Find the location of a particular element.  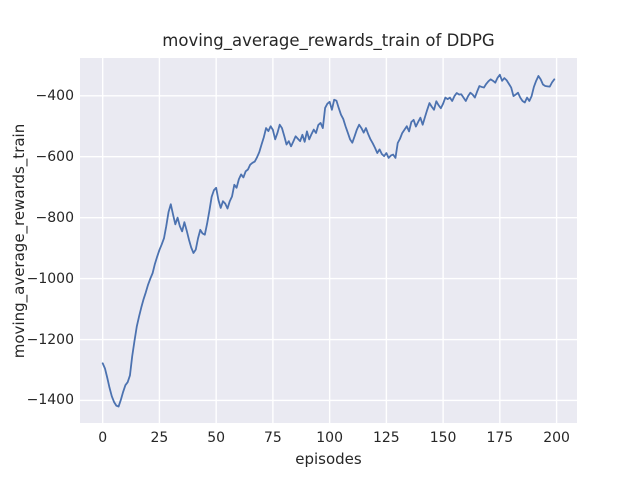

y-tick-label: −1200 is located at coordinates (50, 339).